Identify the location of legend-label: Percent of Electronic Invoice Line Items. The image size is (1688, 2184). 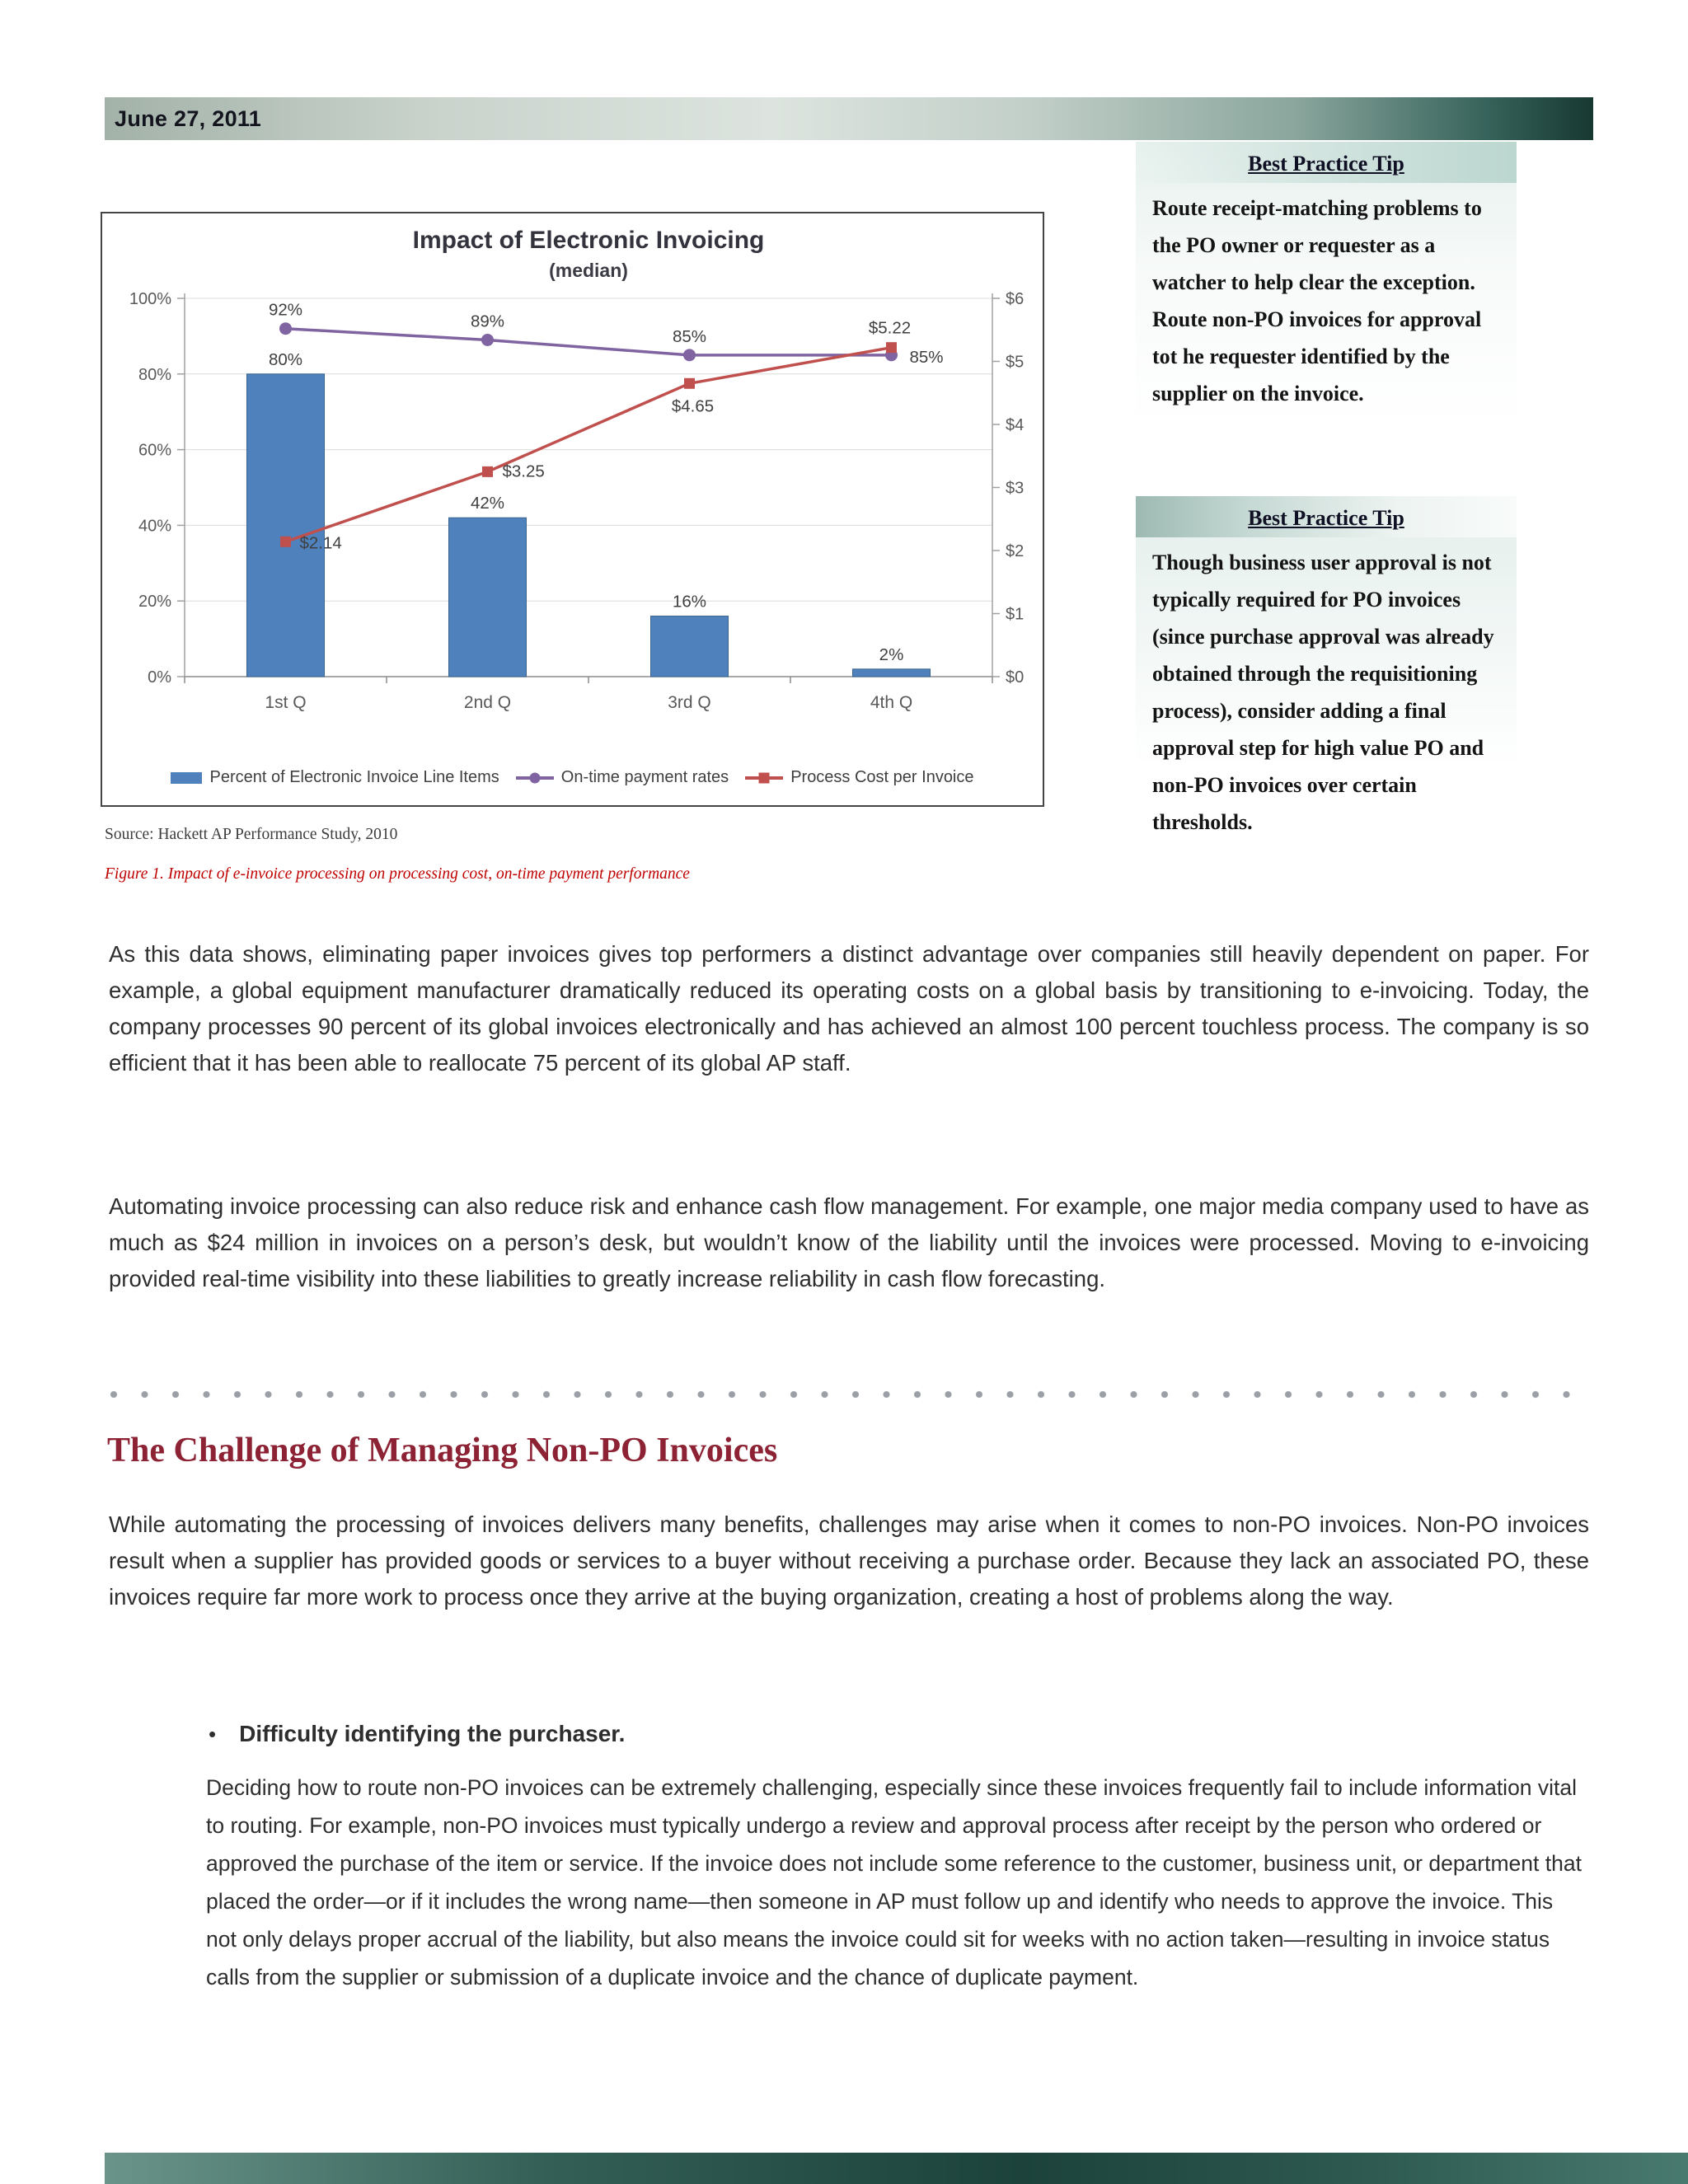
(354, 777).